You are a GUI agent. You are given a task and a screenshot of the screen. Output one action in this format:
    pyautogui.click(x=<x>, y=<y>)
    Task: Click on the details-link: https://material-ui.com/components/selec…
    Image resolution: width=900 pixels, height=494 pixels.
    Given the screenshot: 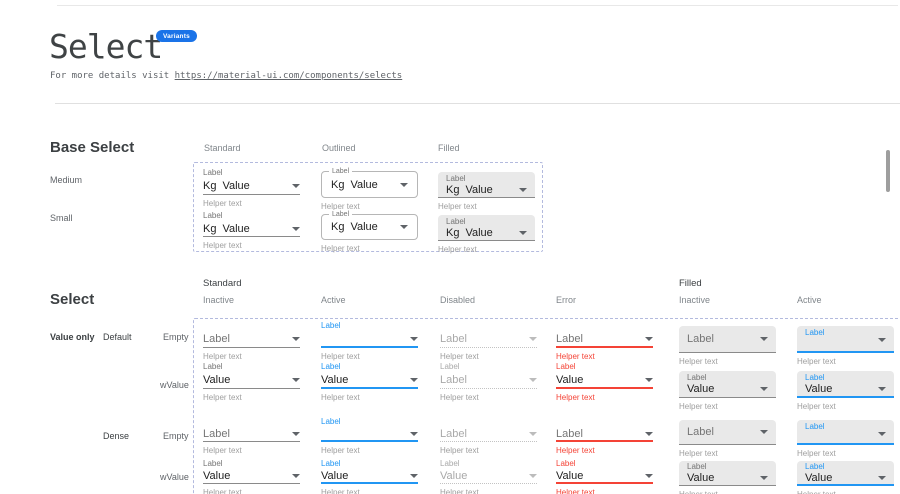 What is the action you would take?
    pyautogui.click(x=288, y=76)
    